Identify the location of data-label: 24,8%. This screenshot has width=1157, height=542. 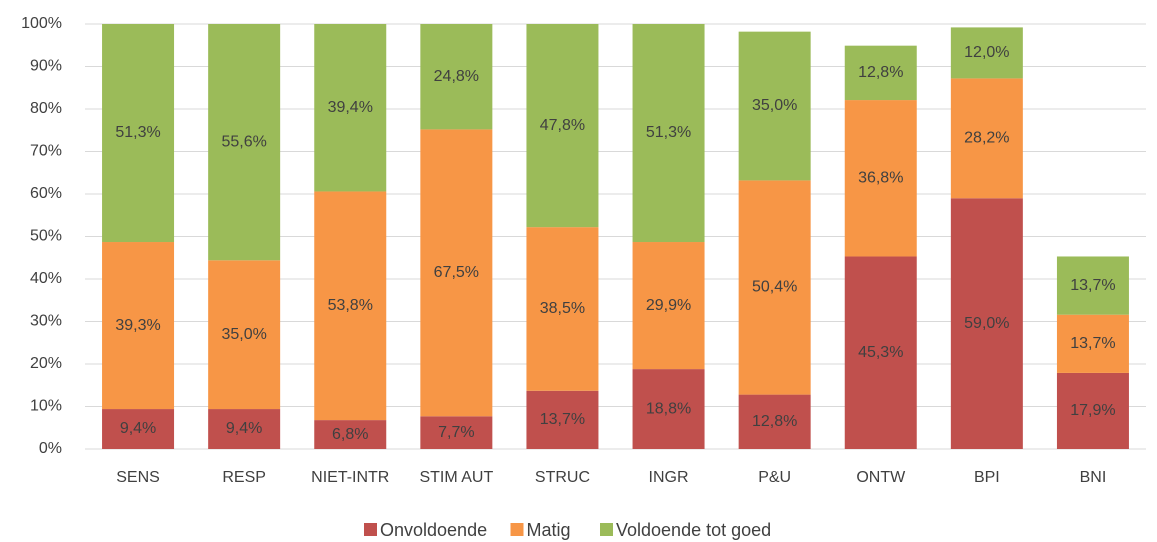
(456, 76).